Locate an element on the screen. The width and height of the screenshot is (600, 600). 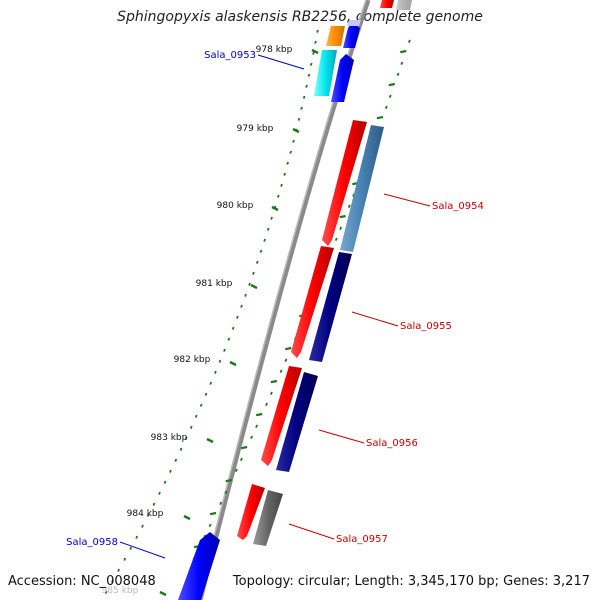
feature-orange is located at coordinates (335, 36).